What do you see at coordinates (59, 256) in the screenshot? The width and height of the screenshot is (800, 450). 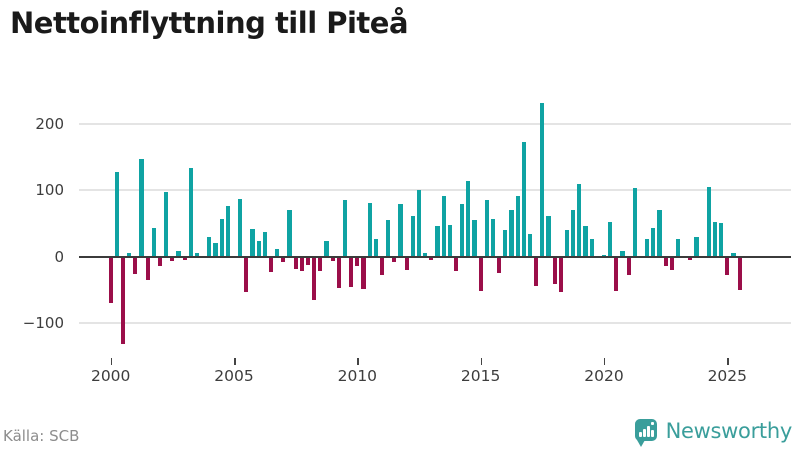 I see `y-tick-label: 0` at bounding box center [59, 256].